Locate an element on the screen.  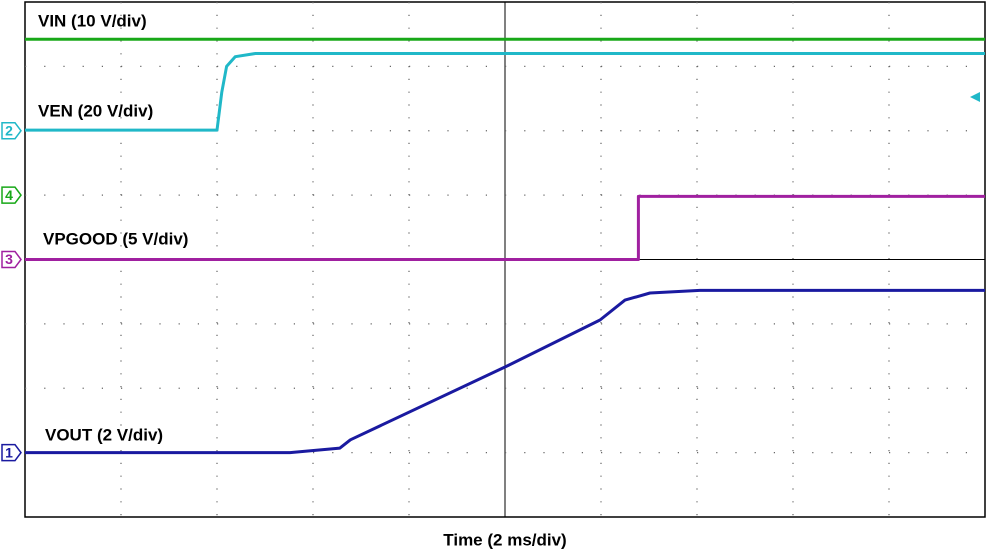
channel-number: 3 is located at coordinates (9, 259).